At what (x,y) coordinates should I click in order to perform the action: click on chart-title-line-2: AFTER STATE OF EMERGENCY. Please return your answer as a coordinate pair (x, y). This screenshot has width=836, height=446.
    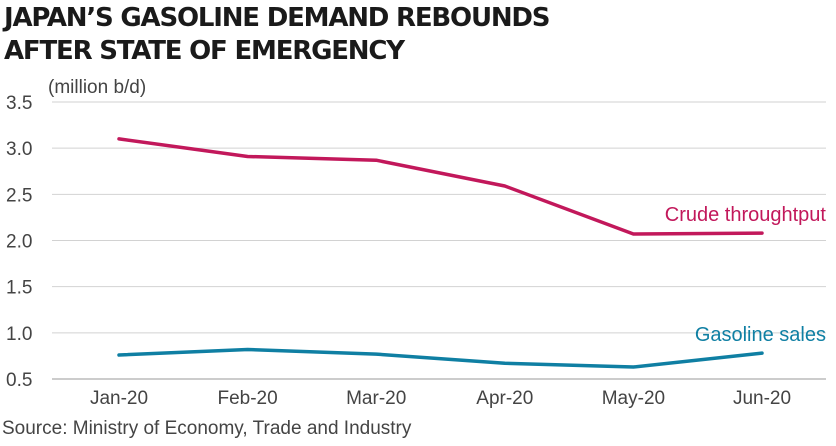
    Looking at the image, I should click on (204, 51).